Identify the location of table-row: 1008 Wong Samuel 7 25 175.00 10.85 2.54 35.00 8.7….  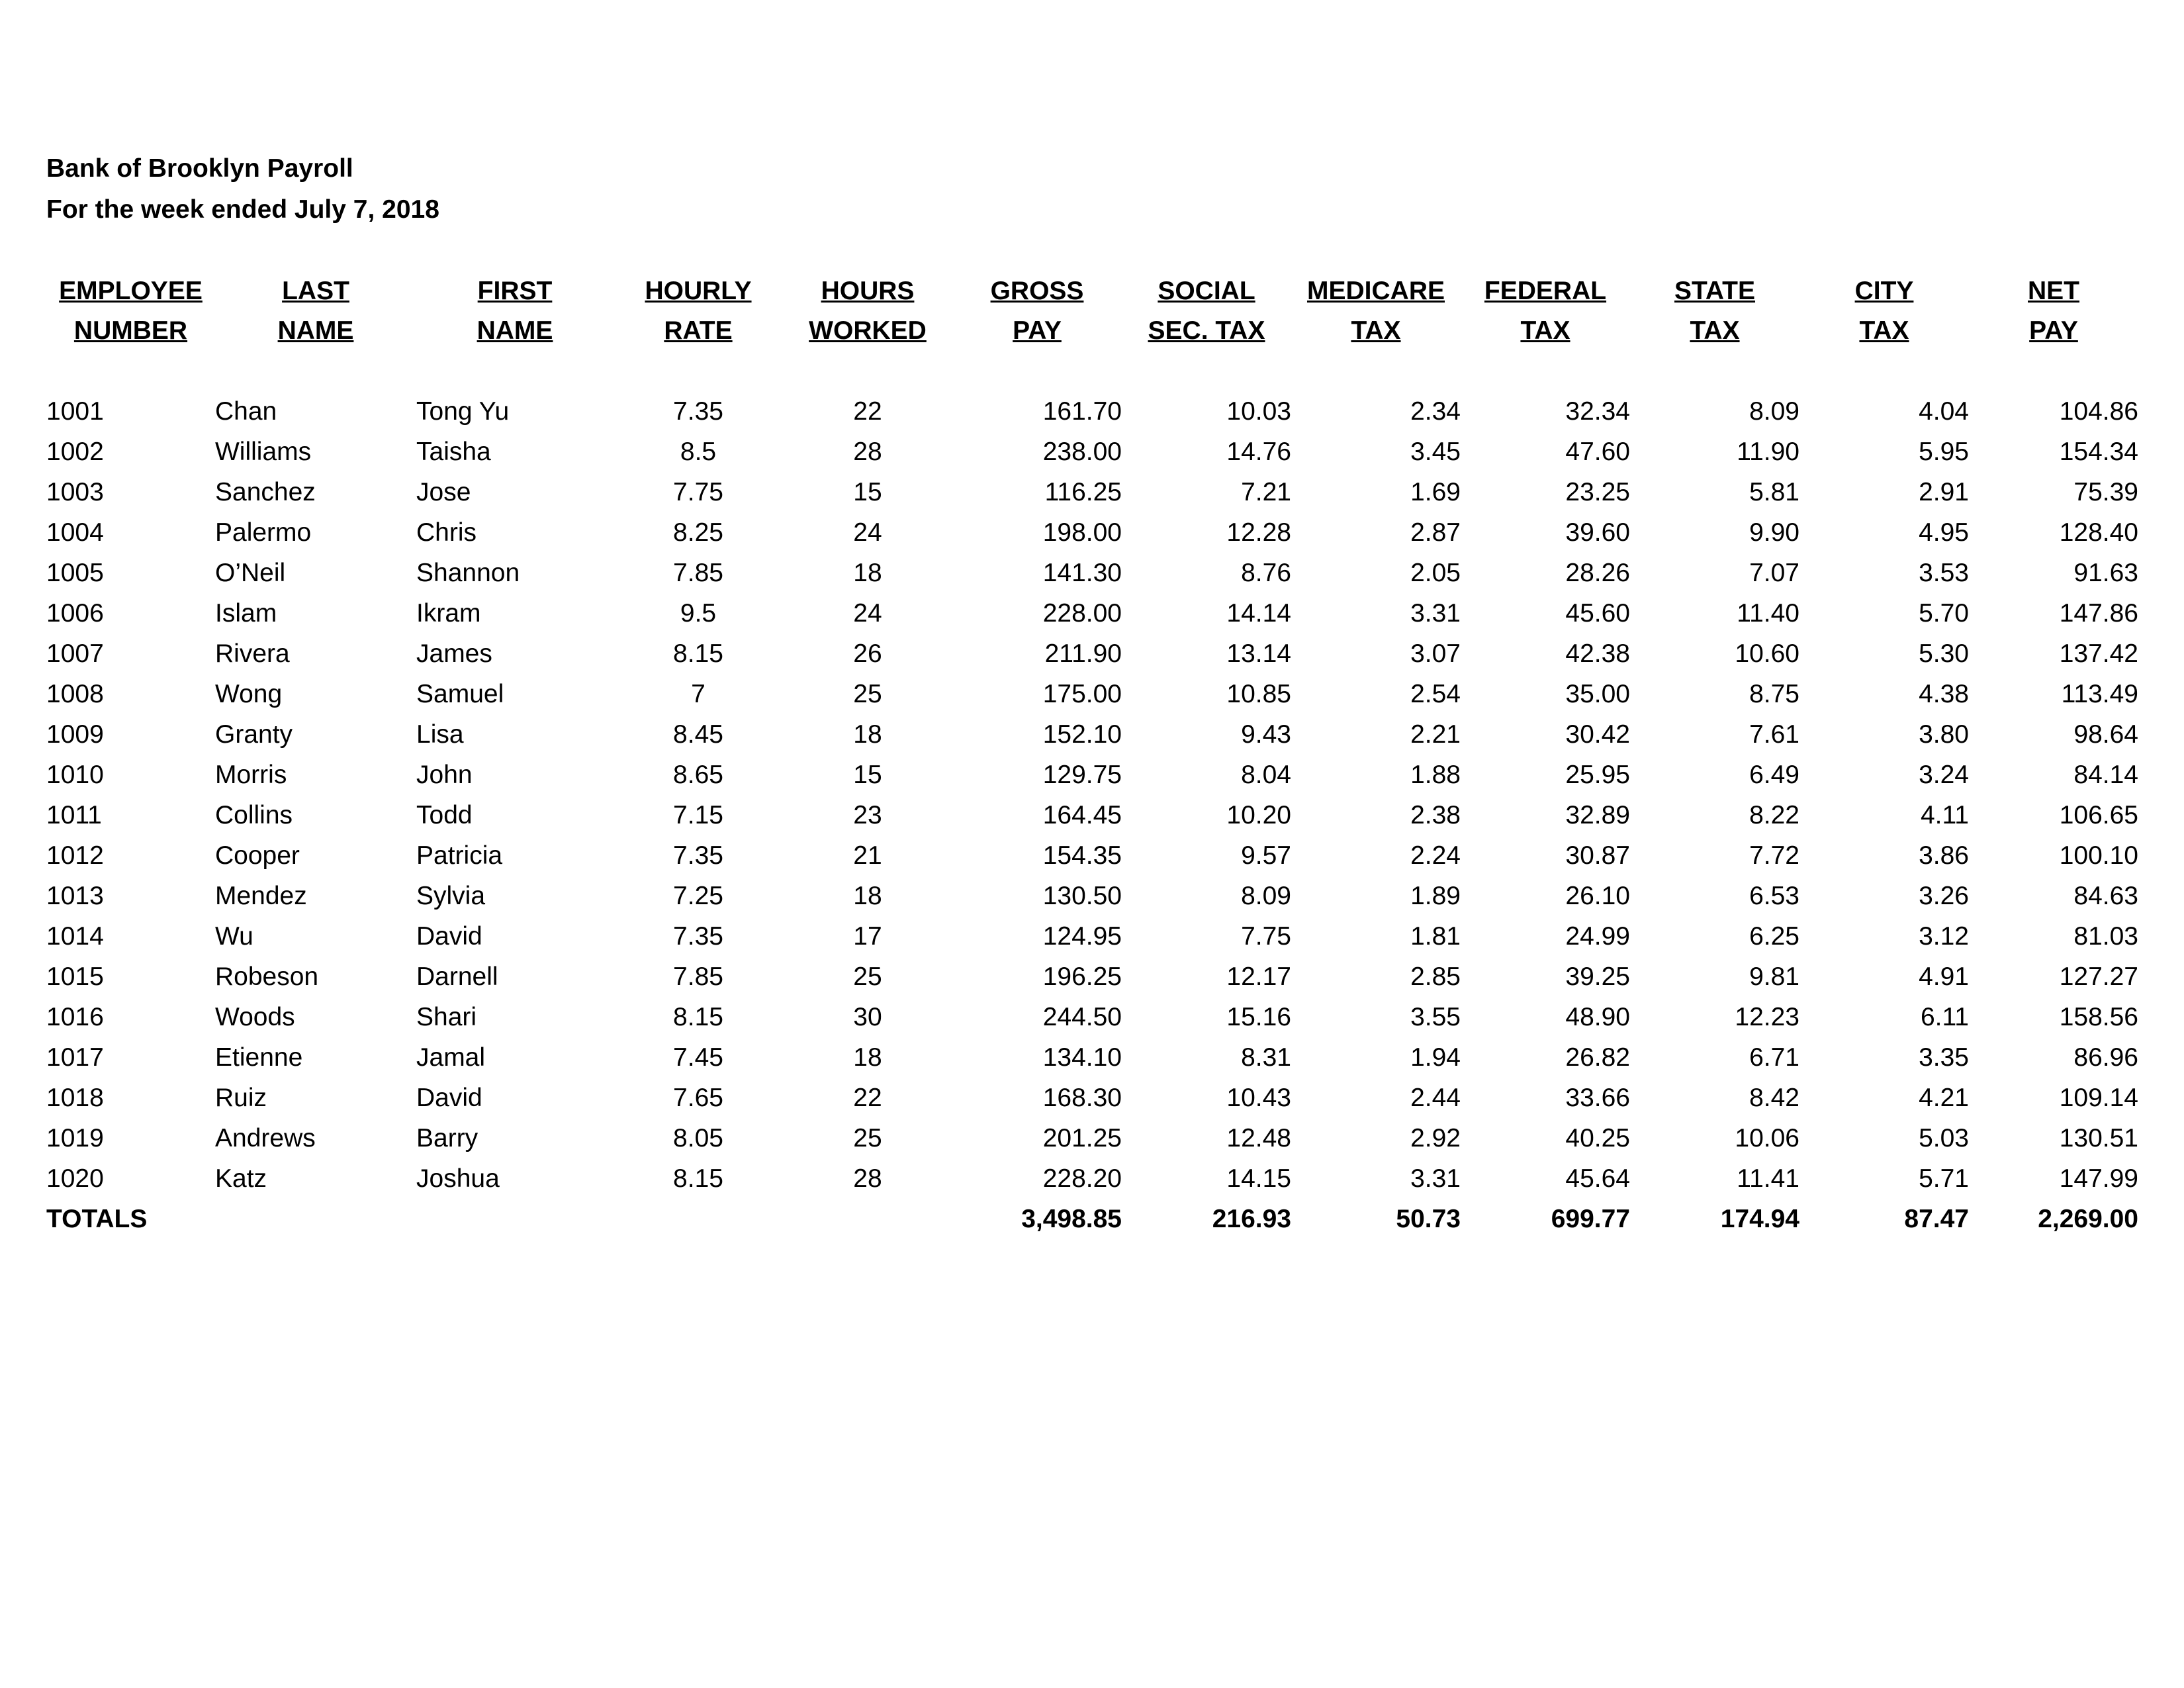
(1092, 694).